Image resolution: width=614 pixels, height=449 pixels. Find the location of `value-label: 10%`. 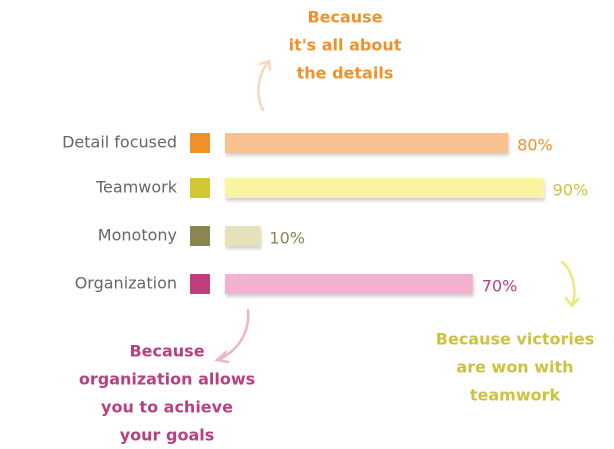

value-label: 10% is located at coordinates (287, 238).